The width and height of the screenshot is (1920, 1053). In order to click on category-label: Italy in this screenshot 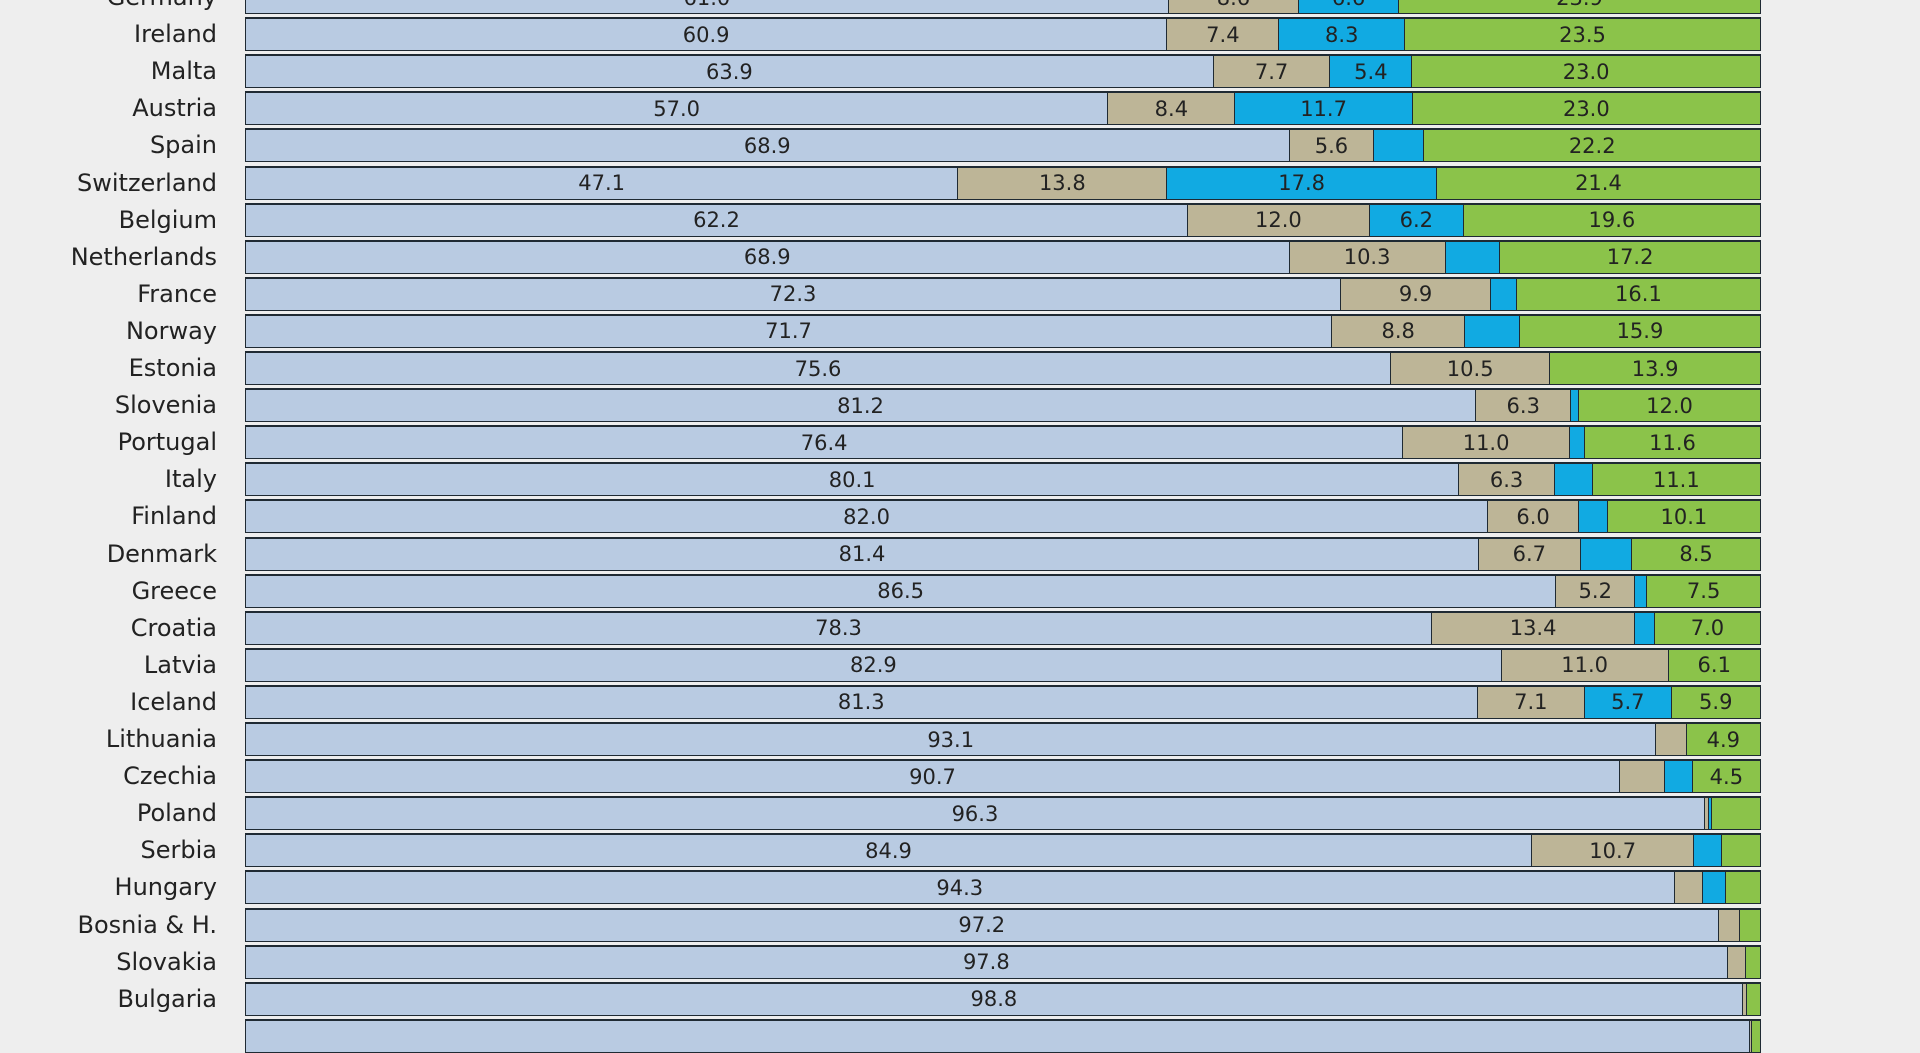, I will do `click(190, 479)`.